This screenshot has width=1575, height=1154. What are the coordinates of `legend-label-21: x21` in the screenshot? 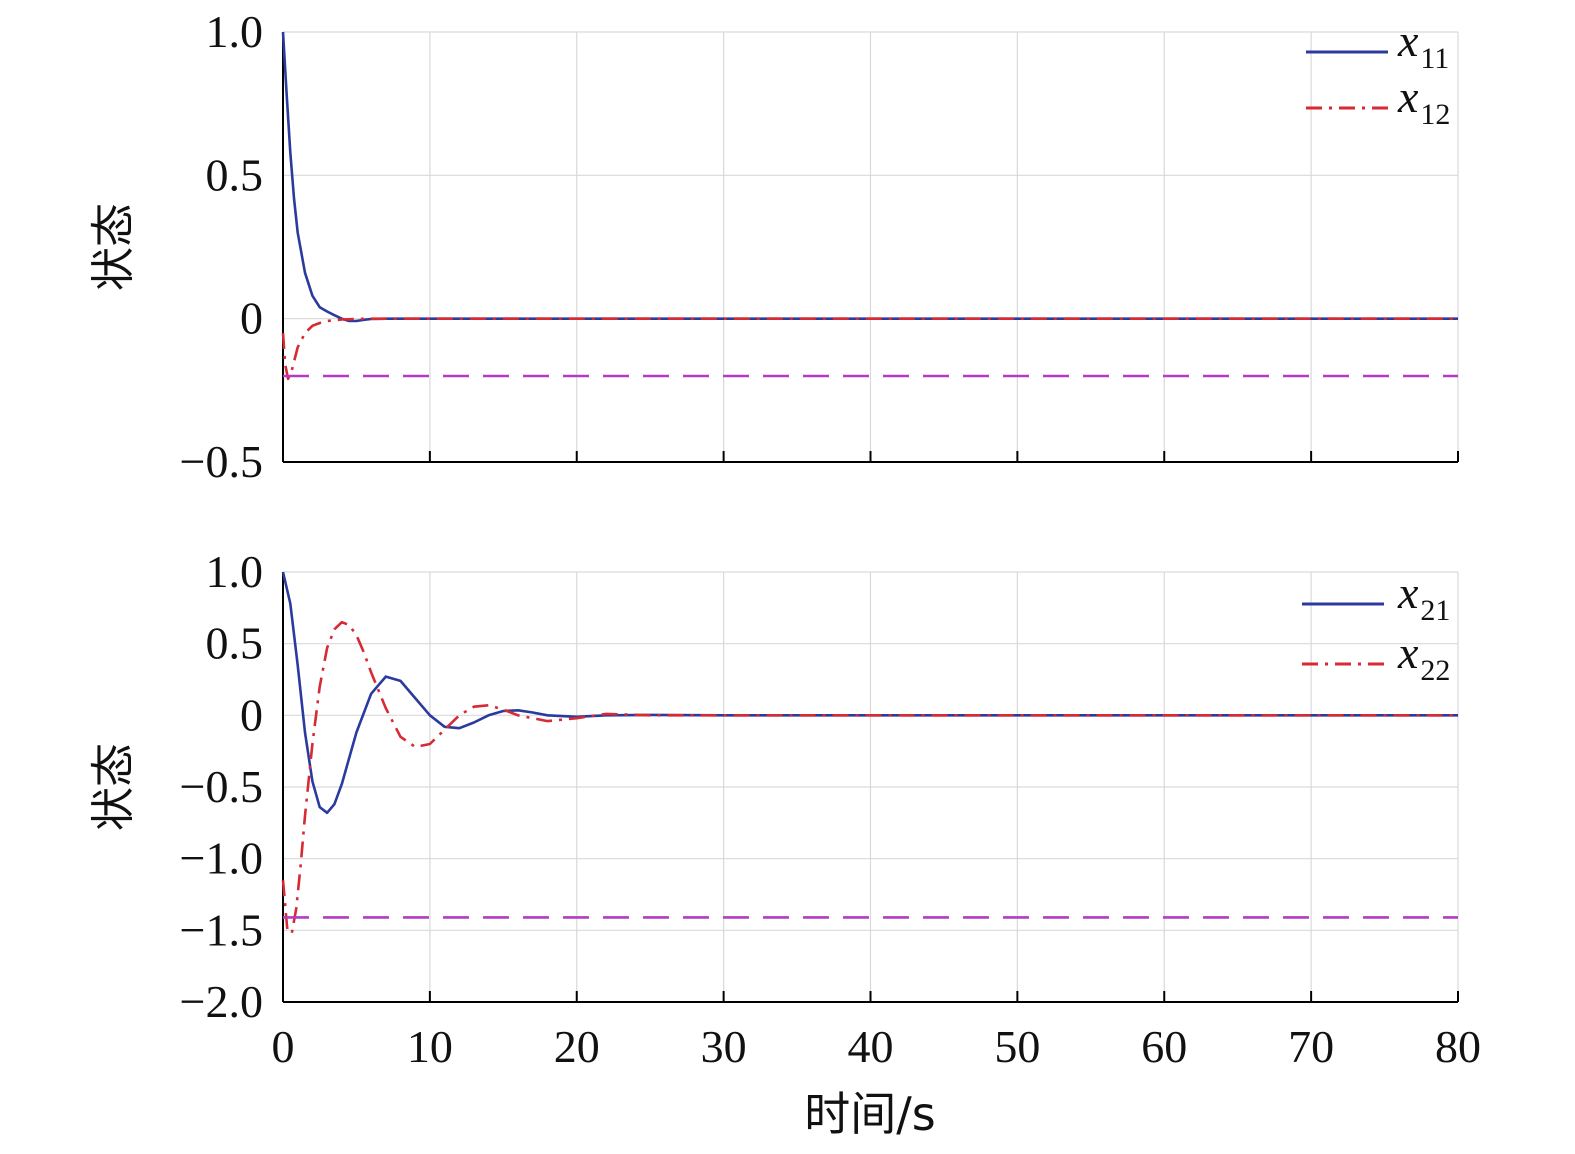 It's located at (1423, 597).